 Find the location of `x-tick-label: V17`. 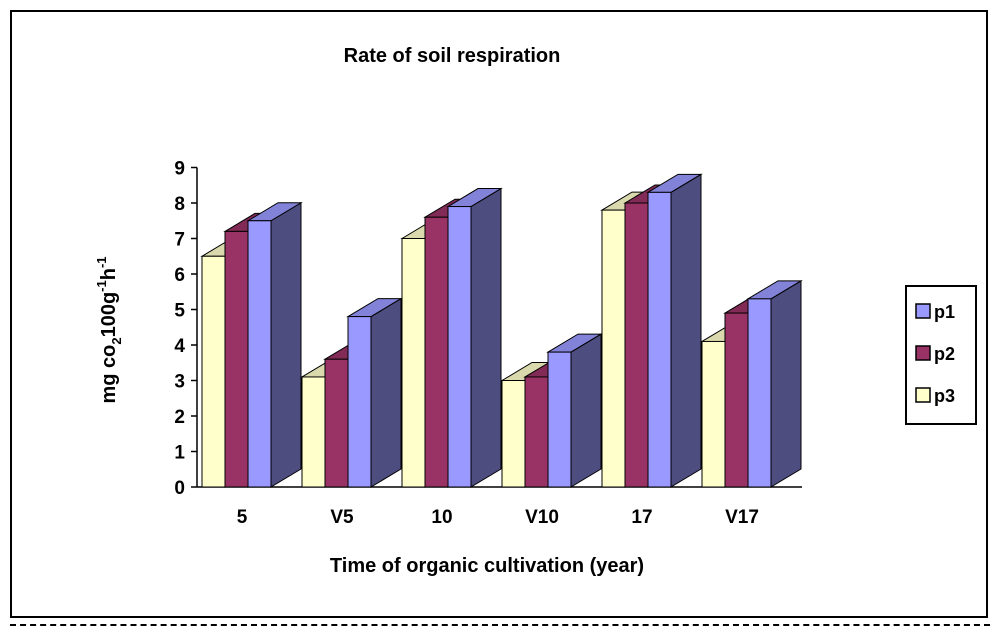

x-tick-label: V17 is located at coordinates (742, 517).